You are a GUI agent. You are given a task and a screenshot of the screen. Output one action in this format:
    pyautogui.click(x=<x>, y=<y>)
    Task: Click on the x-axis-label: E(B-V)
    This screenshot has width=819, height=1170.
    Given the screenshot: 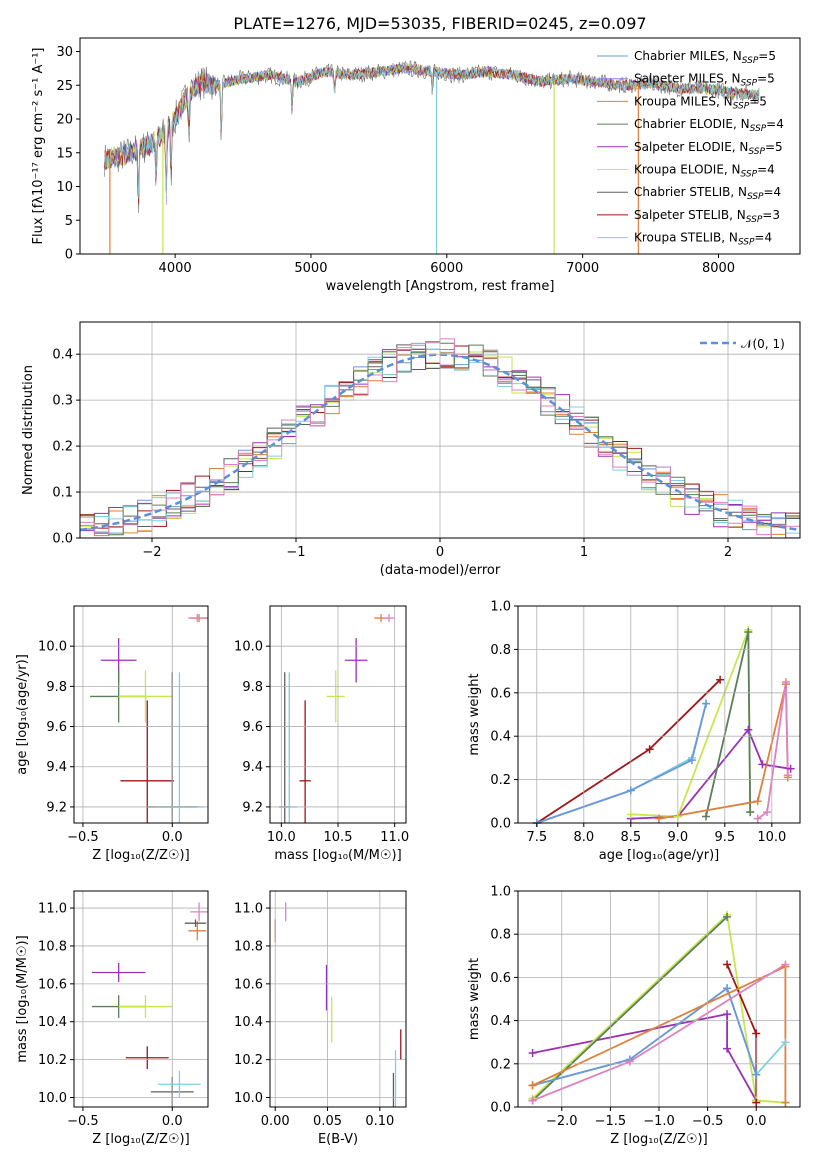 What is the action you would take?
    pyautogui.click(x=338, y=1139)
    